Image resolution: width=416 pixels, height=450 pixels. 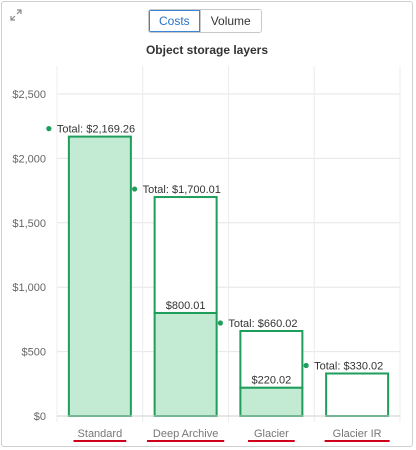 What do you see at coordinates (186, 306) in the screenshot?
I see `segment-value-label: $800.01` at bounding box center [186, 306].